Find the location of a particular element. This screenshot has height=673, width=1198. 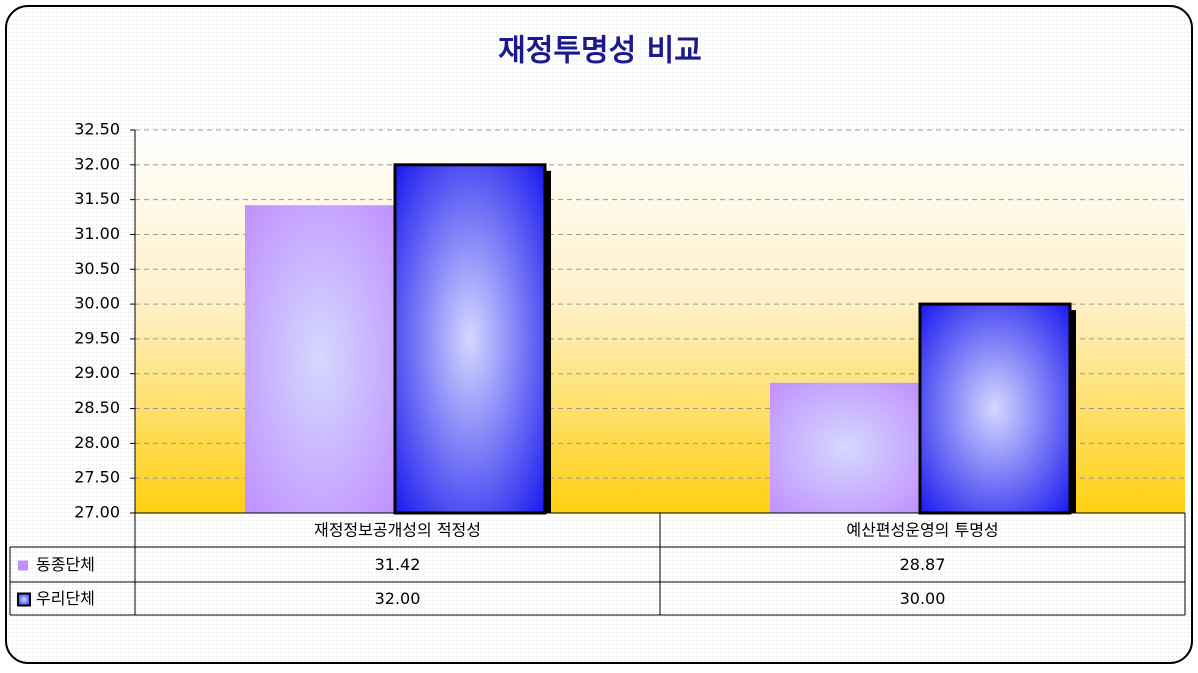

y-tick-label: 31.00 is located at coordinates (97, 233).